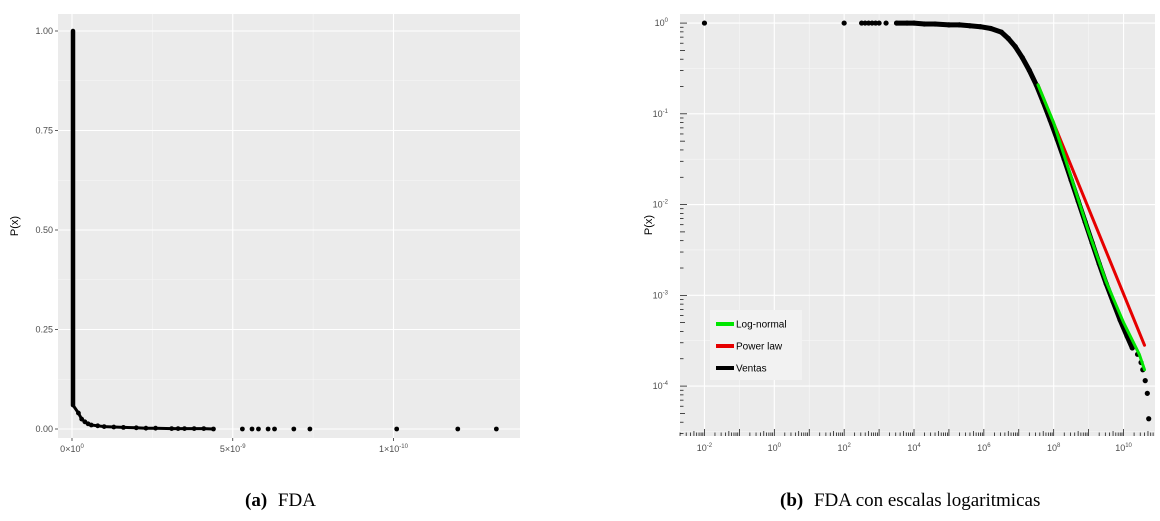 The width and height of the screenshot is (1160, 521). I want to click on x-tick-exponent: 4, so click(919, 446).